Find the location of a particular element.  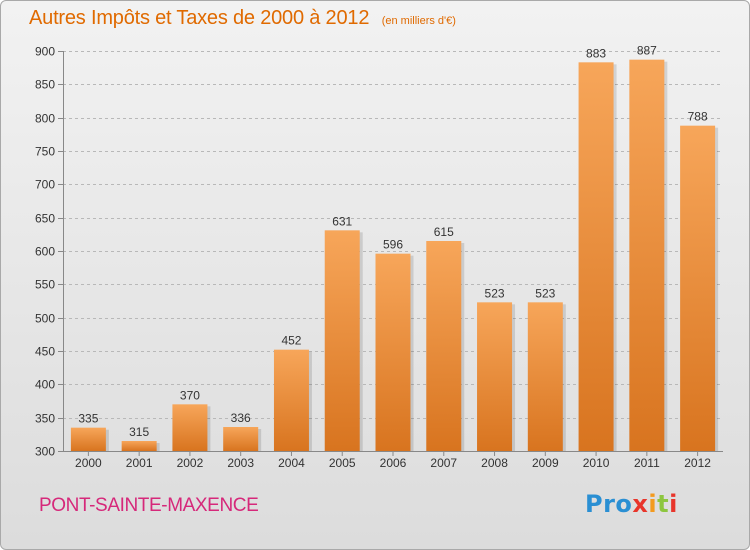

x-tick-label: 2008 is located at coordinates (494, 463).